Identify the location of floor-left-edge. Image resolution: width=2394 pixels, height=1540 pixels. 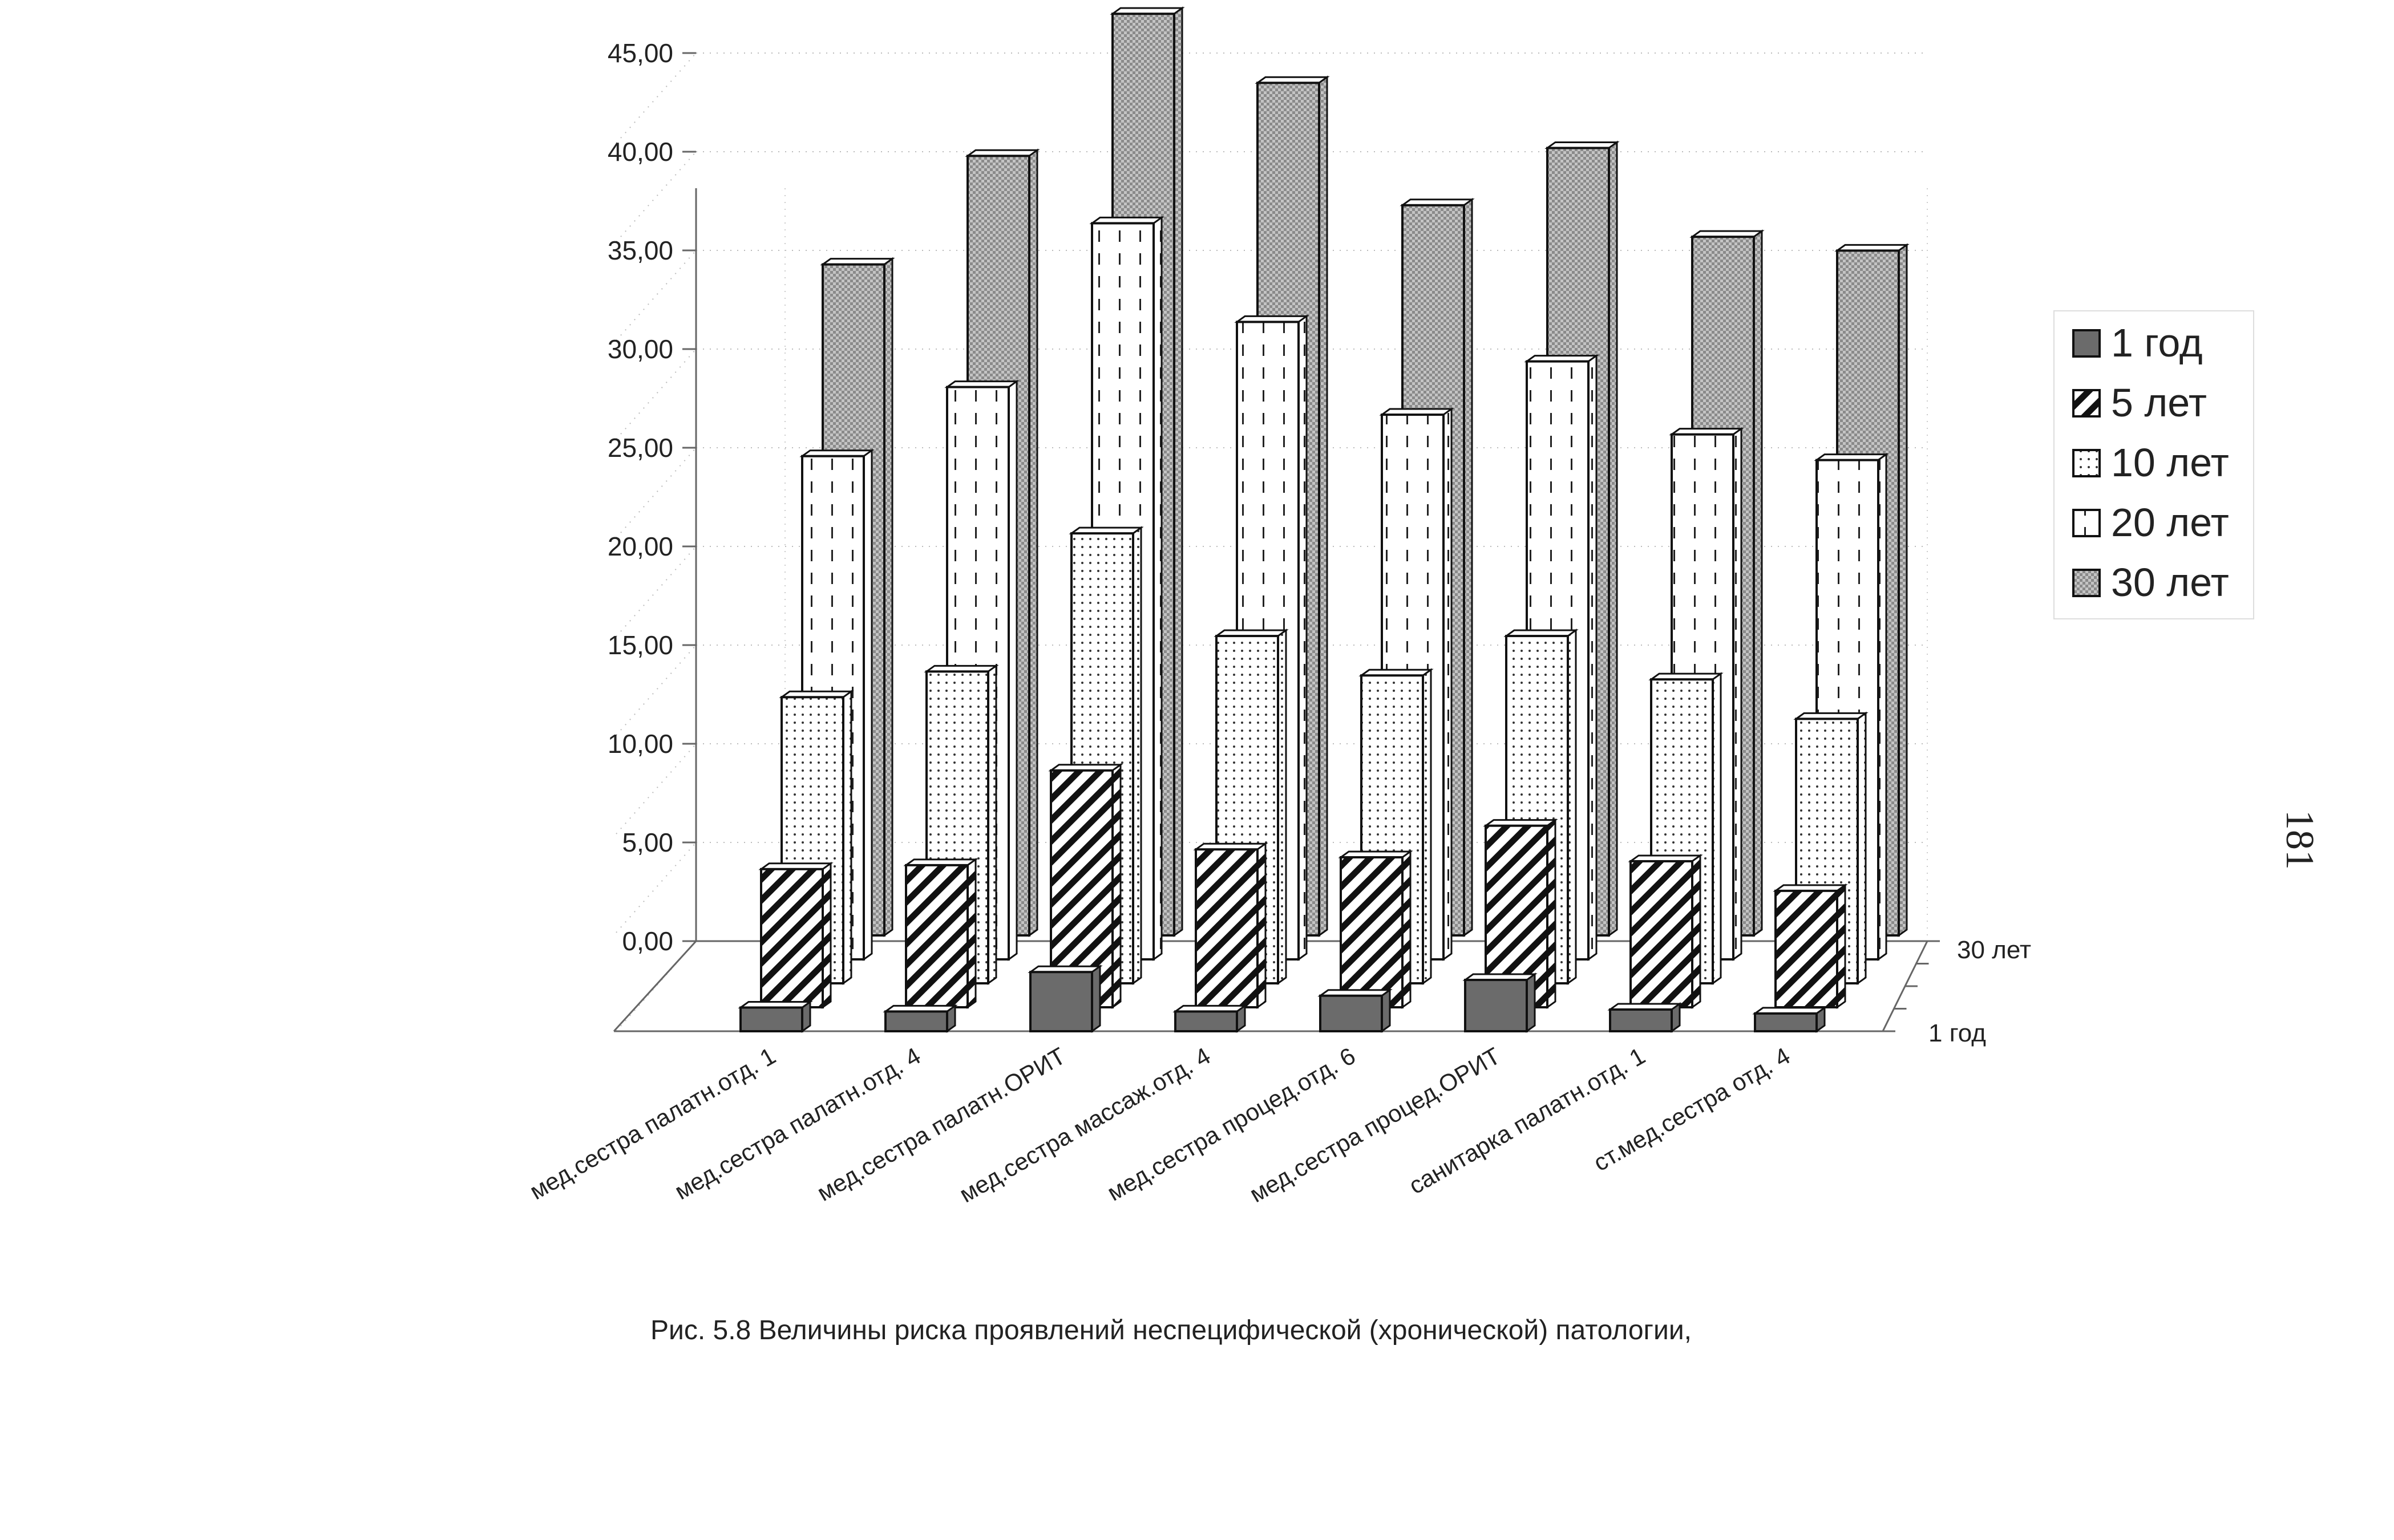
(655, 986).